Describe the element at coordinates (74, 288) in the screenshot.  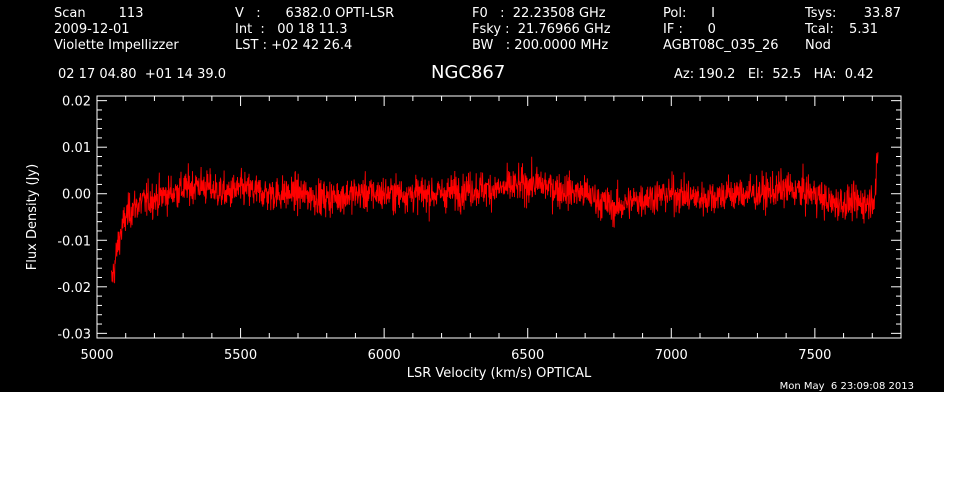
I see `y-tick-label: -0.02` at that location.